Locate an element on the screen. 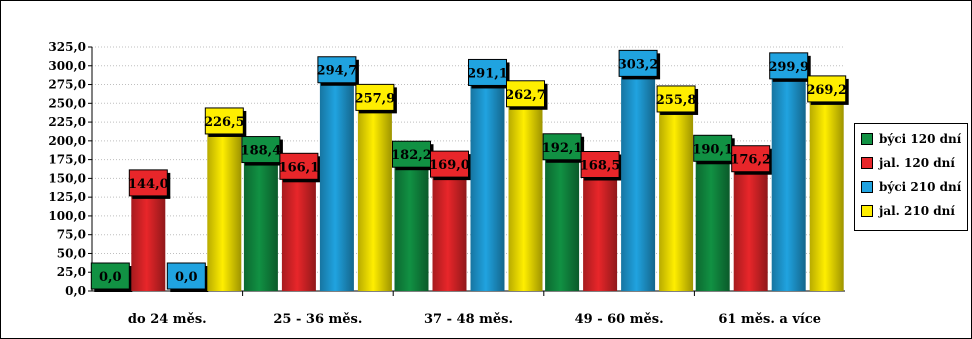 This screenshot has height=339, width=972. data-label: 182,2 is located at coordinates (411, 155).